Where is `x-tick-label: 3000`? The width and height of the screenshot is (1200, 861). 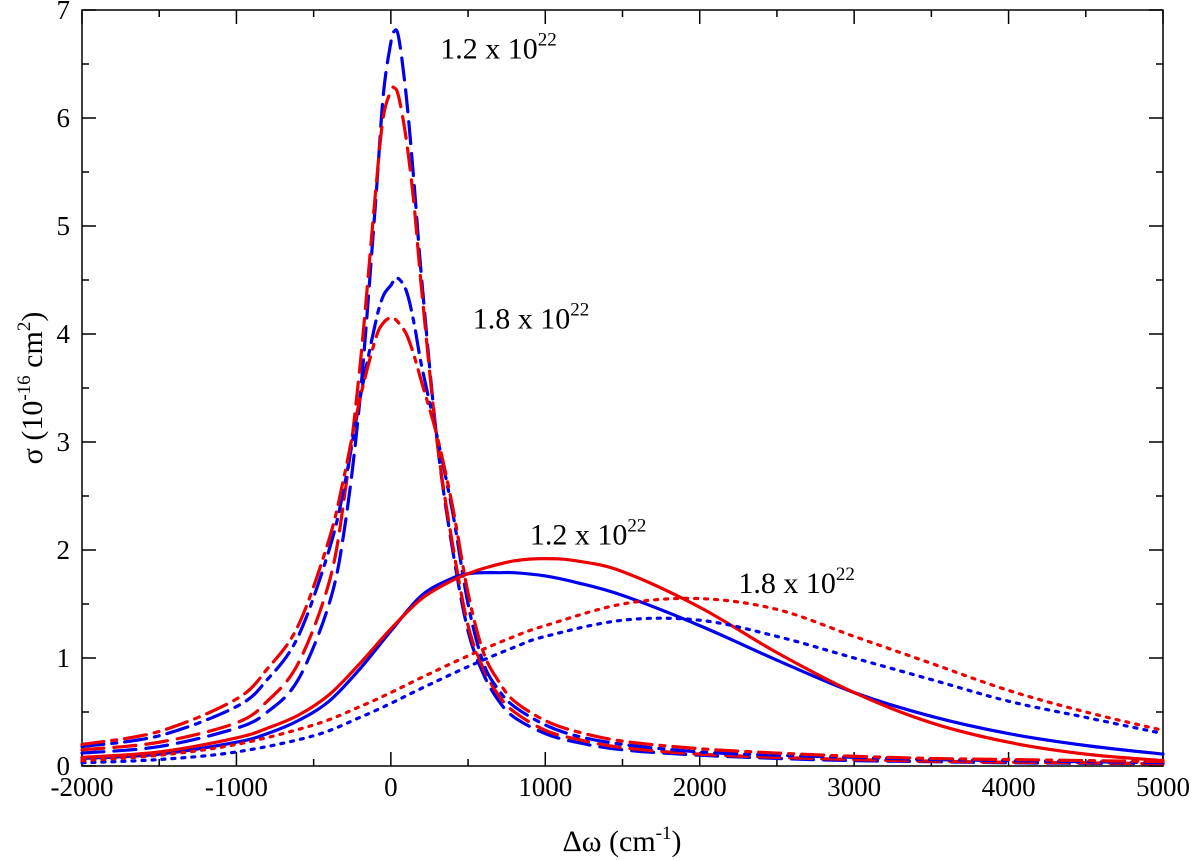 x-tick-label: 3000 is located at coordinates (854, 787).